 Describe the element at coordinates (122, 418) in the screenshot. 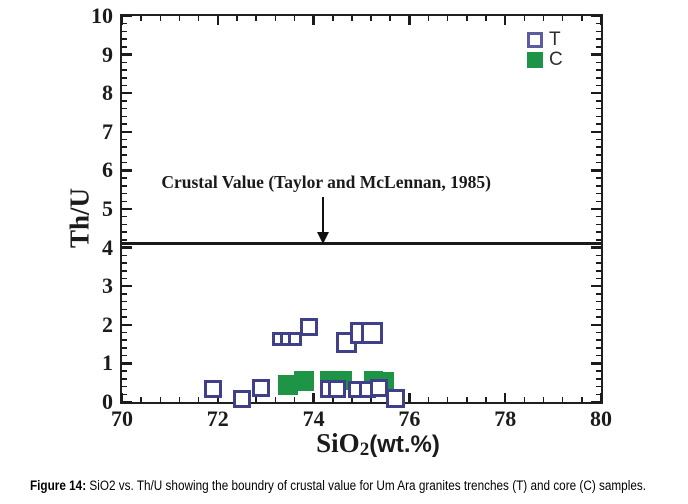

I see `x-tick-label: 70` at that location.